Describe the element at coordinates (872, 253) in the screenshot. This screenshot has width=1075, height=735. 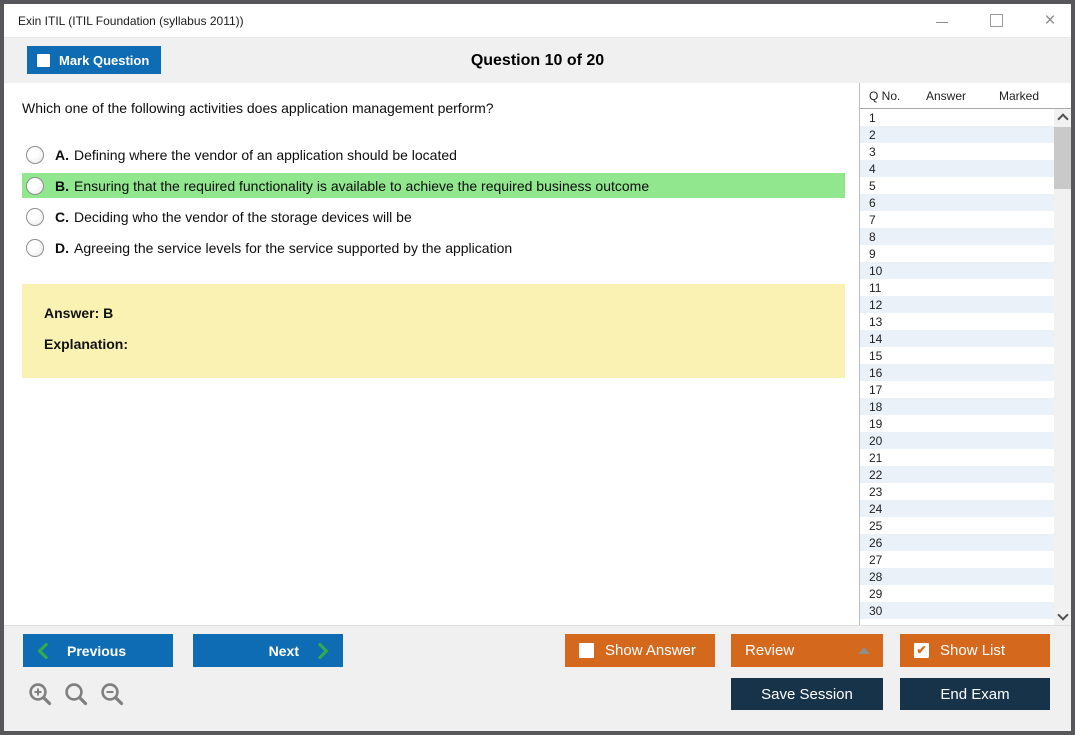
I see `question-row: 9` at that location.